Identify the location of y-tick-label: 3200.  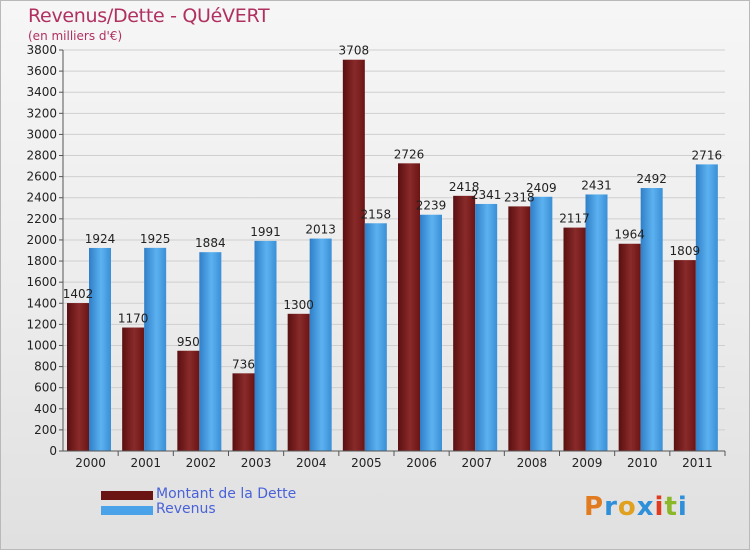
(41, 113).